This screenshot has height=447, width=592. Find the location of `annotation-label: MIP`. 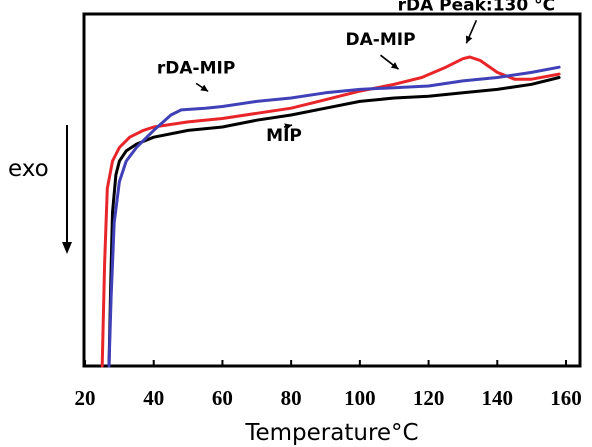

annotation-label: MIP is located at coordinates (284, 136).